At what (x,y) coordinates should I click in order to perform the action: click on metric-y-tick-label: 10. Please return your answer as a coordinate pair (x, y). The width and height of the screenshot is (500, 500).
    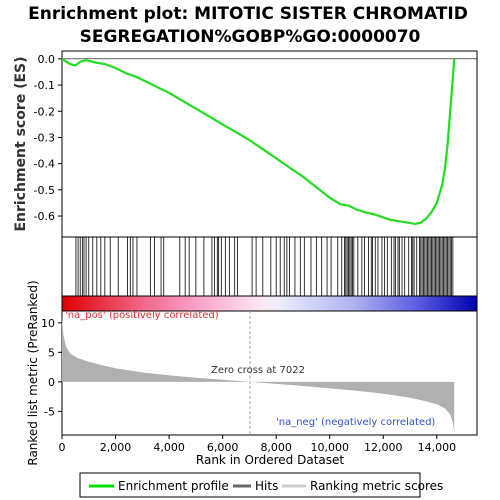
    Looking at the image, I should click on (48, 323).